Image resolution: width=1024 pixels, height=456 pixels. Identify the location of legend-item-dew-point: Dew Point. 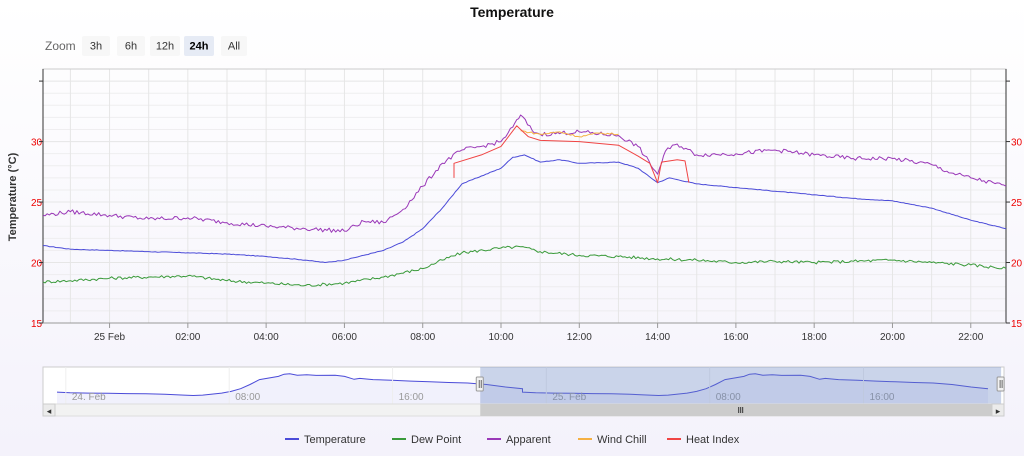
(426, 440).